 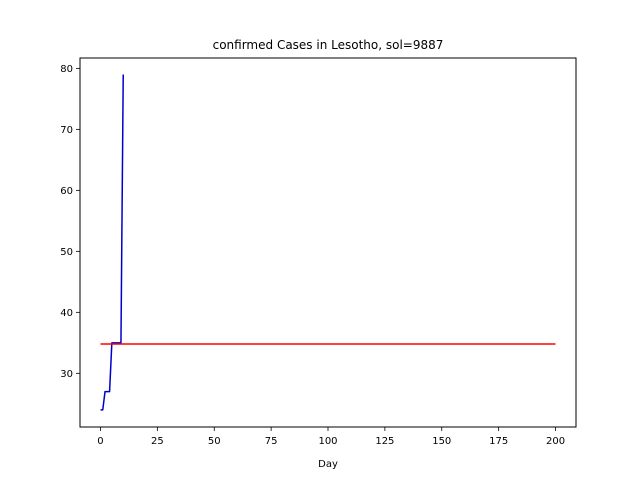 I want to click on x-tick-label: 175, so click(x=498, y=441).